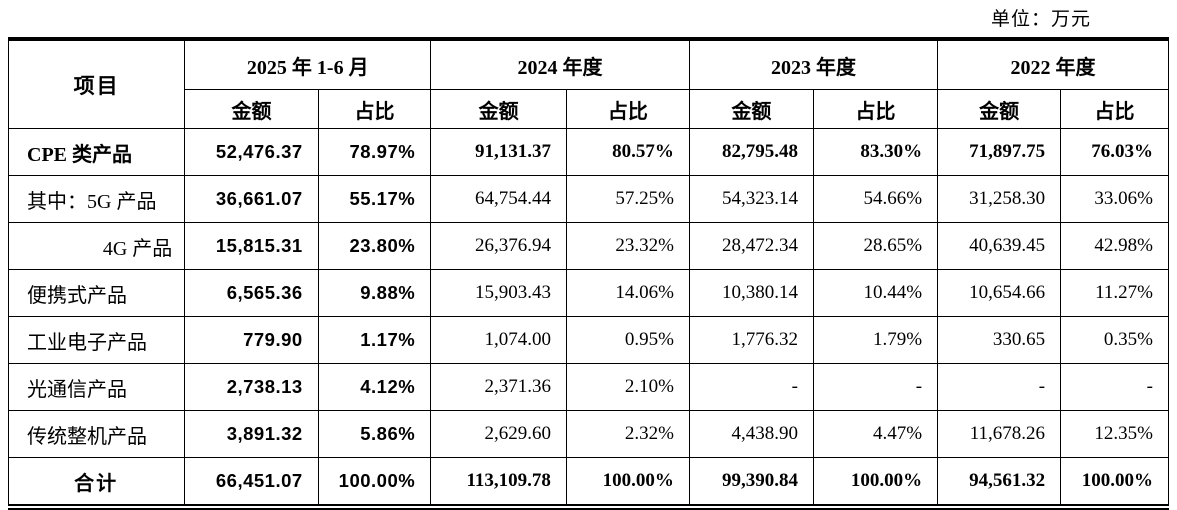 This screenshot has height=510, width=1177. Describe the element at coordinates (751, 340) in the screenshot. I see `table-cell: 1,776.32` at that location.